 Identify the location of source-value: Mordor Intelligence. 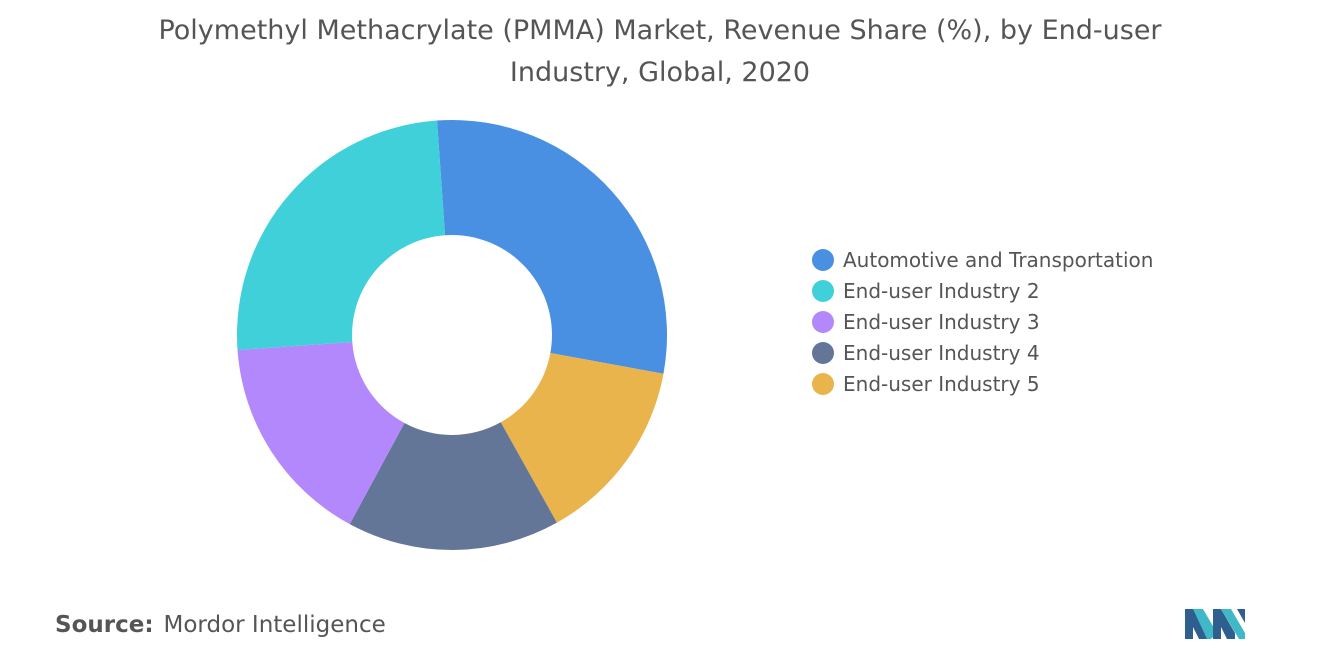
(274, 625).